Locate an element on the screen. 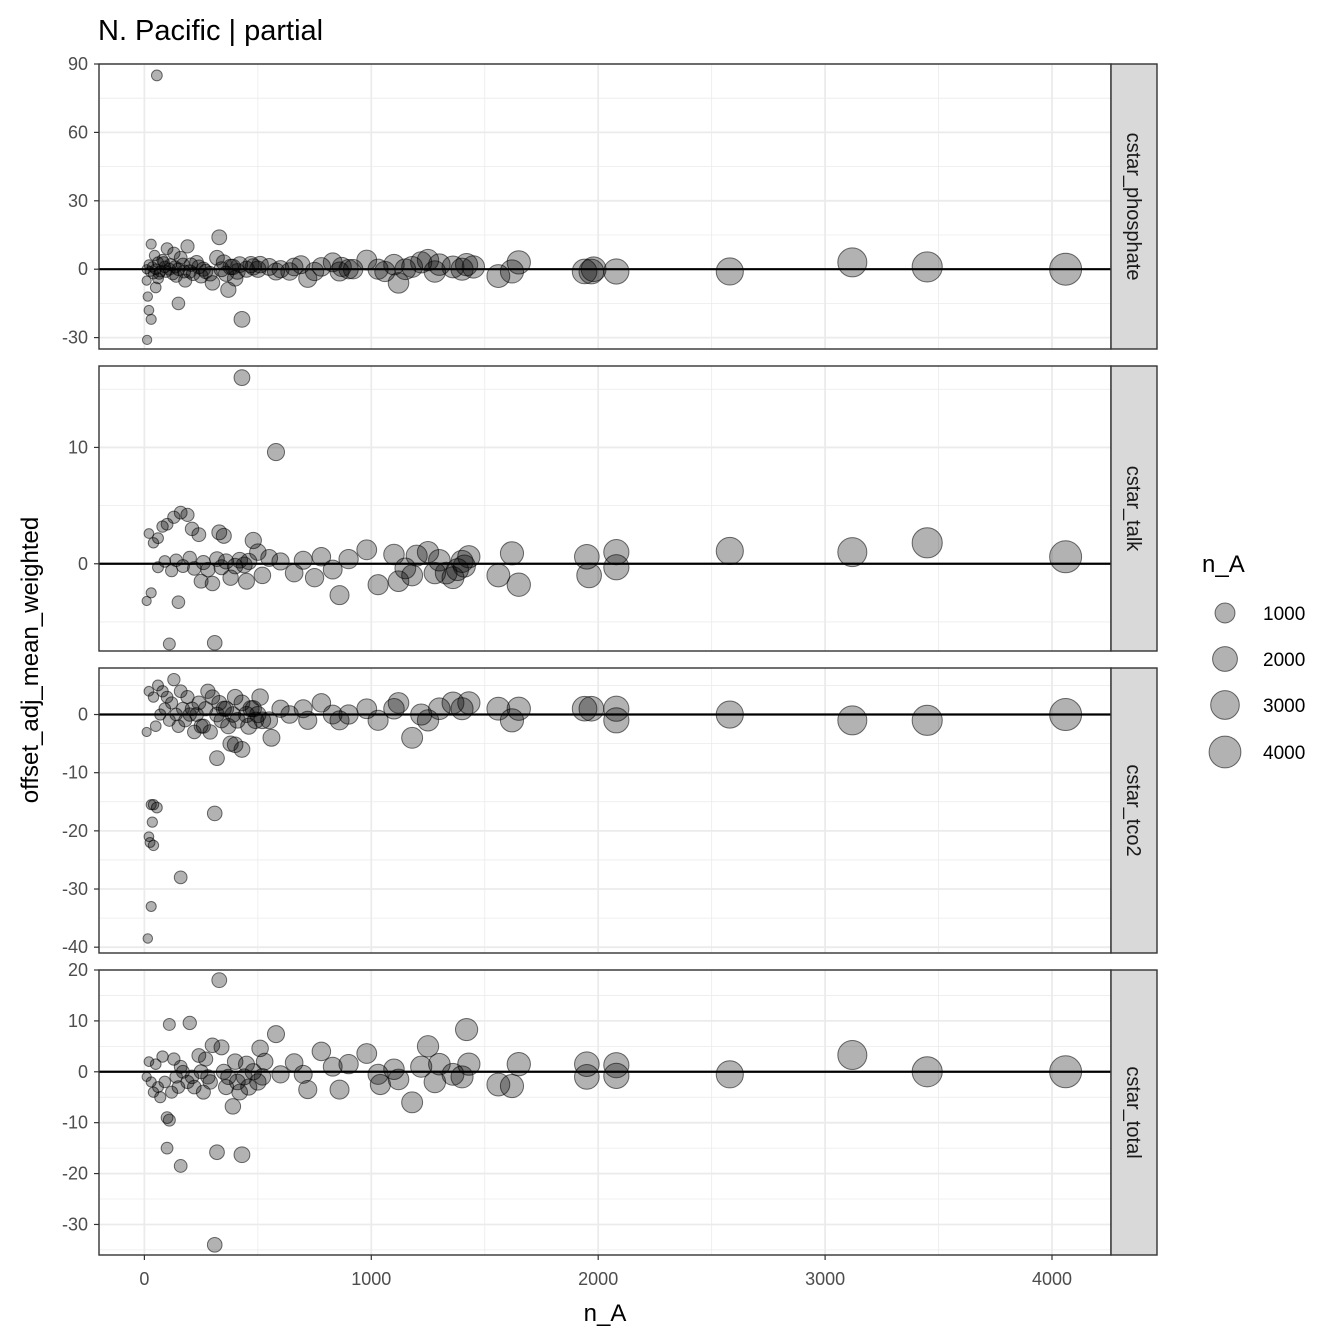  y-tick-label: -40 is located at coordinates (75, 947).